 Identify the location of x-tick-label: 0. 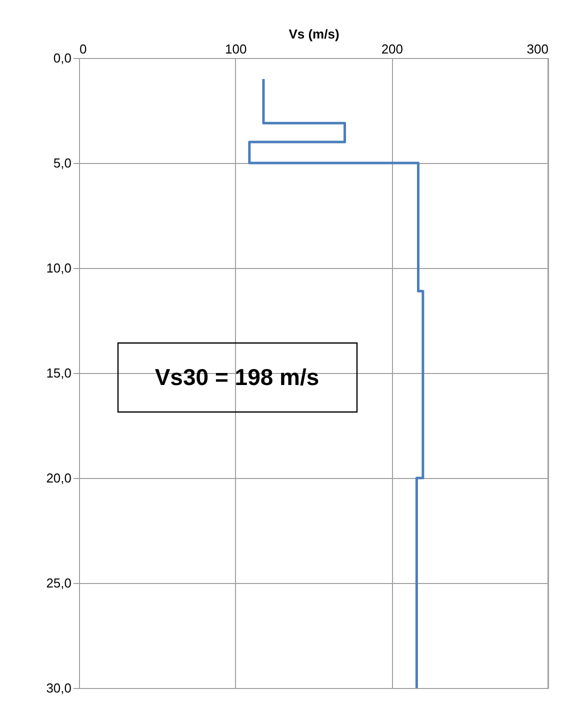
(83, 49).